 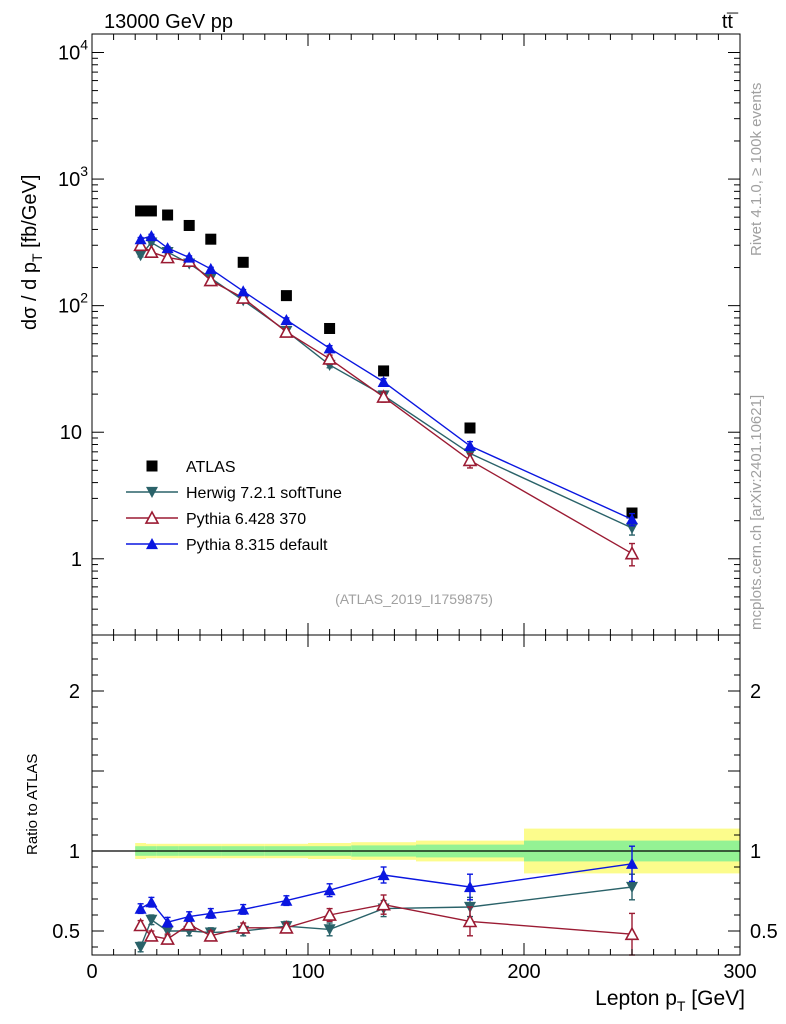 I want to click on ratio-ytick-label-right: 0.5, so click(x=764, y=932).